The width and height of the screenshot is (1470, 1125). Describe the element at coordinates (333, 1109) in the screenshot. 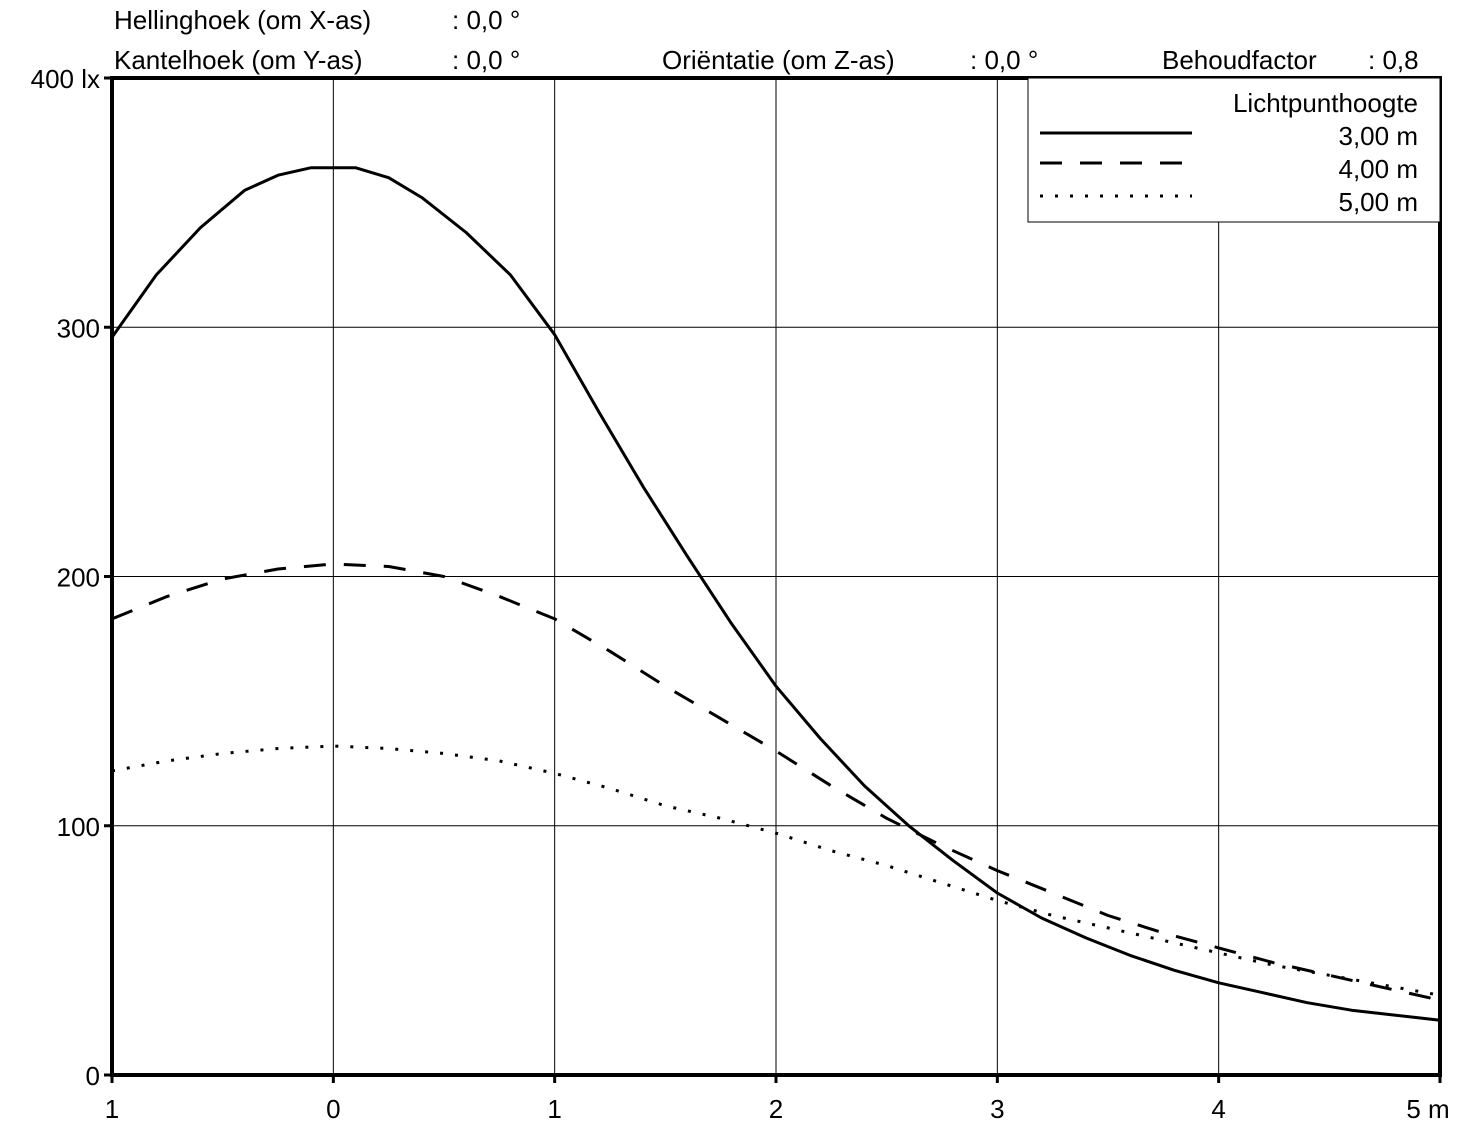

I see `x-tick-label: 0` at that location.